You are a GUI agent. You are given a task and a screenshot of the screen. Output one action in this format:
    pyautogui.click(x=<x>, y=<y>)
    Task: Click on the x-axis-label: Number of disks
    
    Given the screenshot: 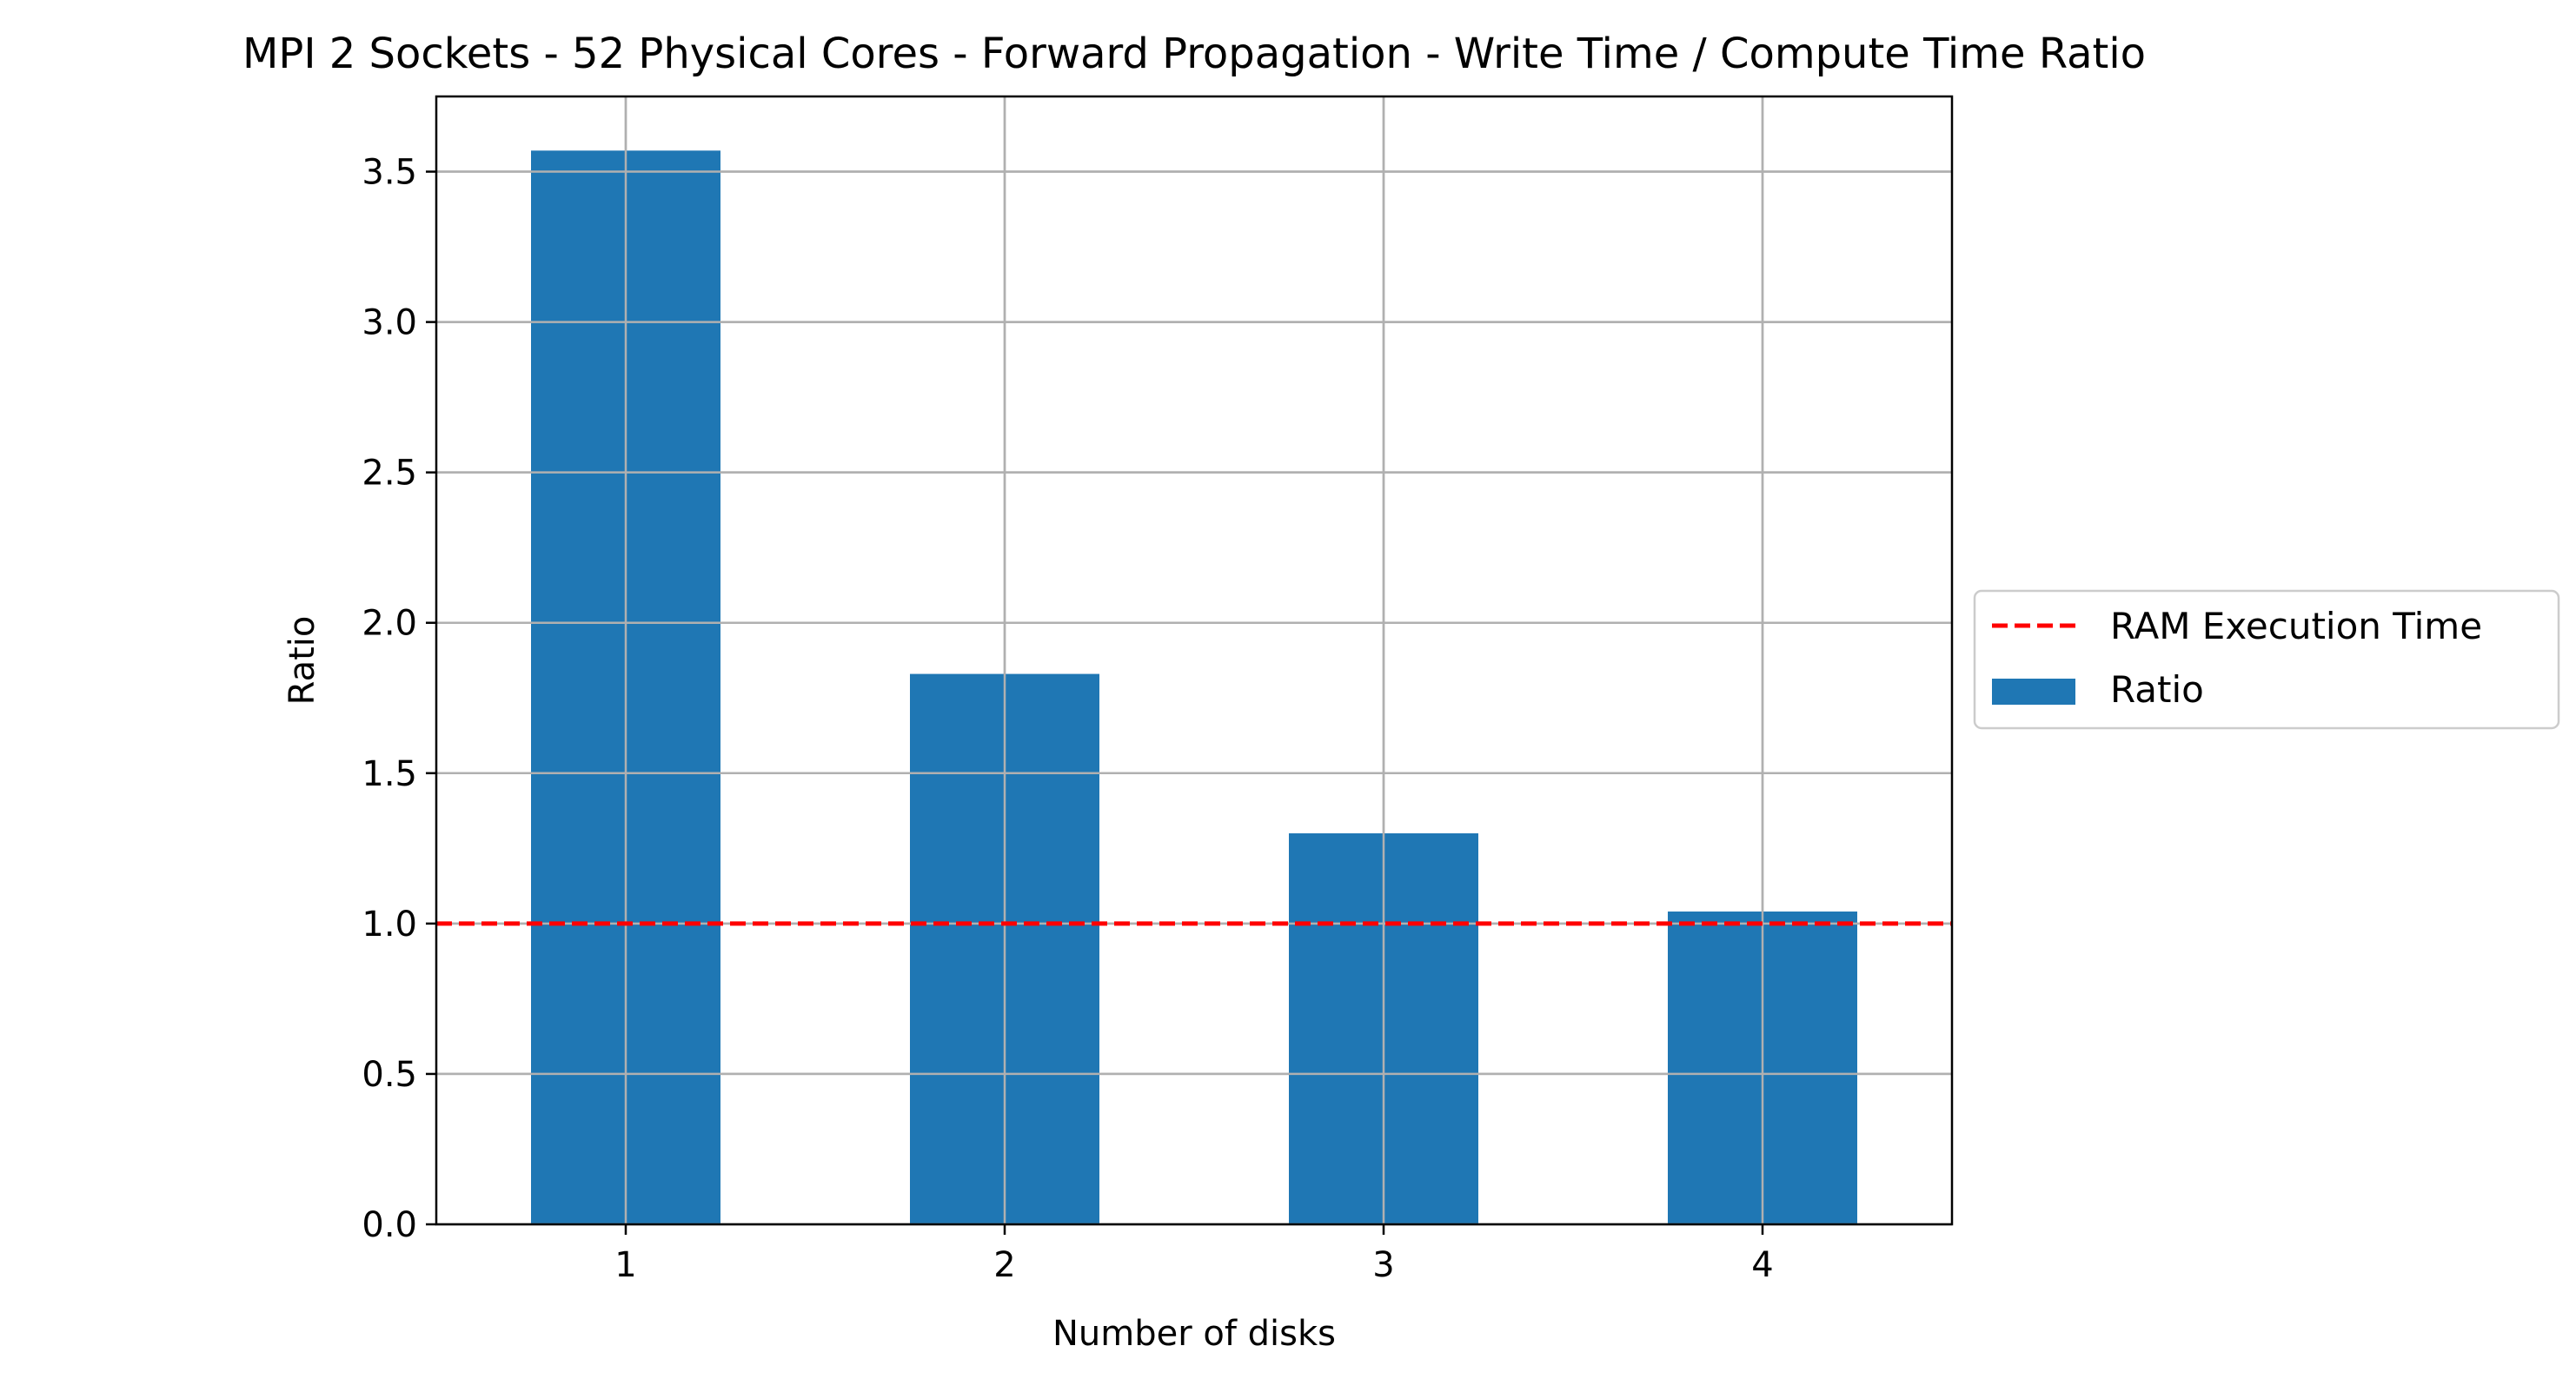 What is the action you would take?
    pyautogui.click(x=1194, y=1334)
    